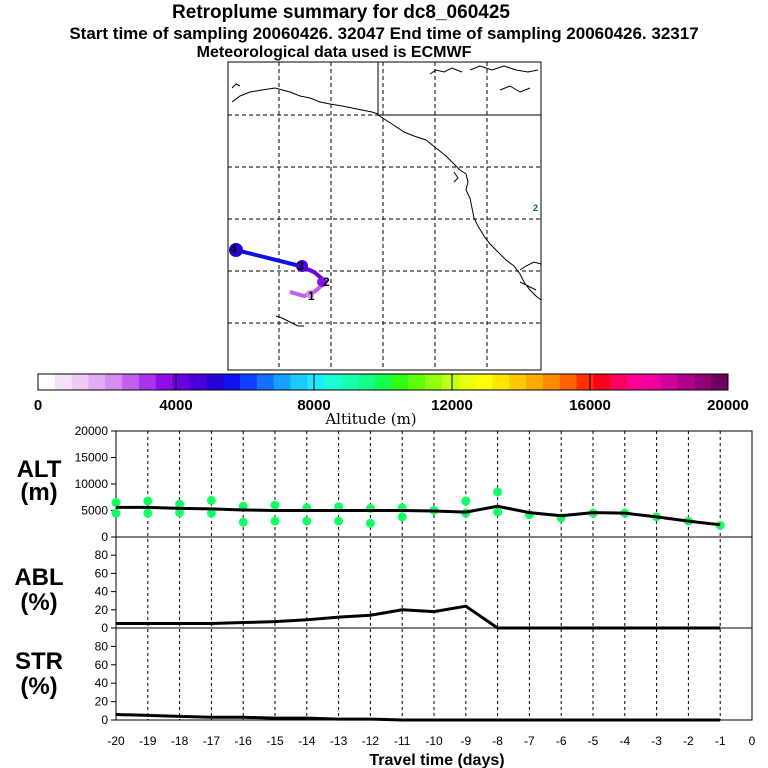 This screenshot has width=768, height=768. Describe the element at coordinates (752, 741) in the screenshot. I see `x-tick-label: 0` at that location.